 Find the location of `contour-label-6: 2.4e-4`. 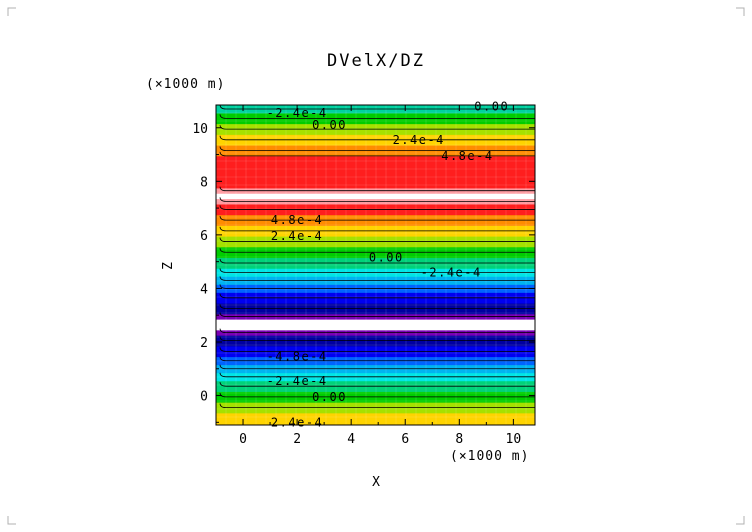

contour-label-6: 2.4e-4 is located at coordinates (297, 236).